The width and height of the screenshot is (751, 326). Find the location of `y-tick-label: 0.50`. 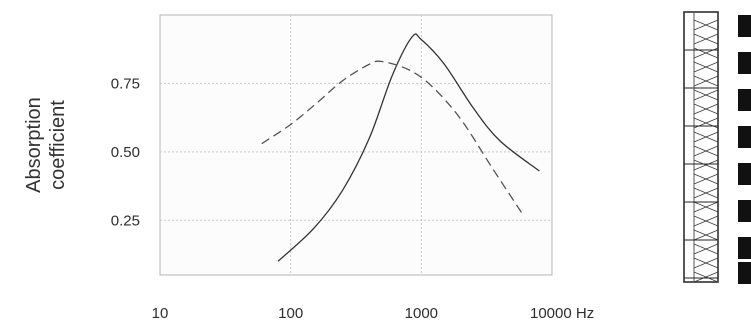

y-tick-label: 0.50 is located at coordinates (125, 152).